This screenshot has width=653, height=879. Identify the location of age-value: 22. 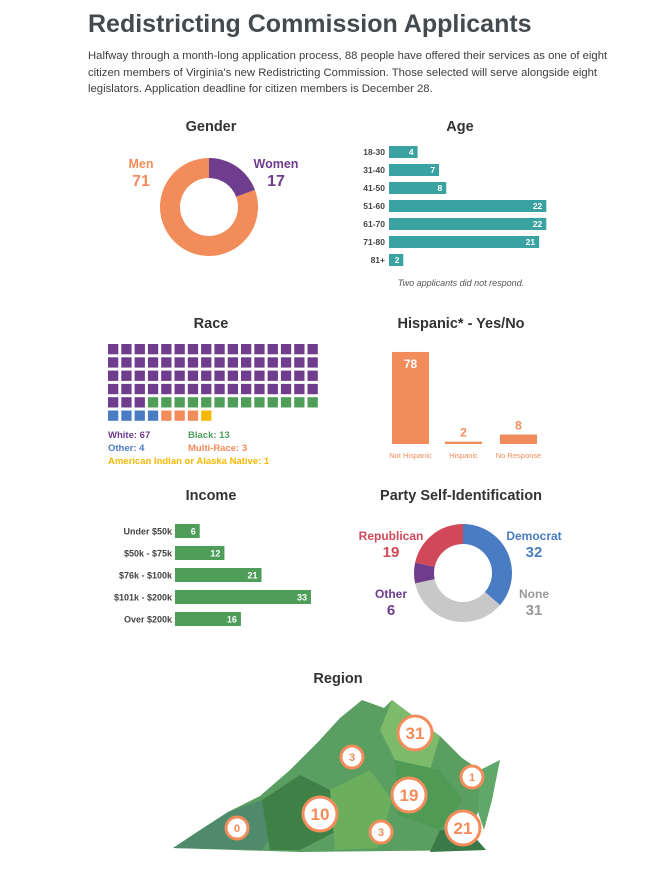
(538, 206).